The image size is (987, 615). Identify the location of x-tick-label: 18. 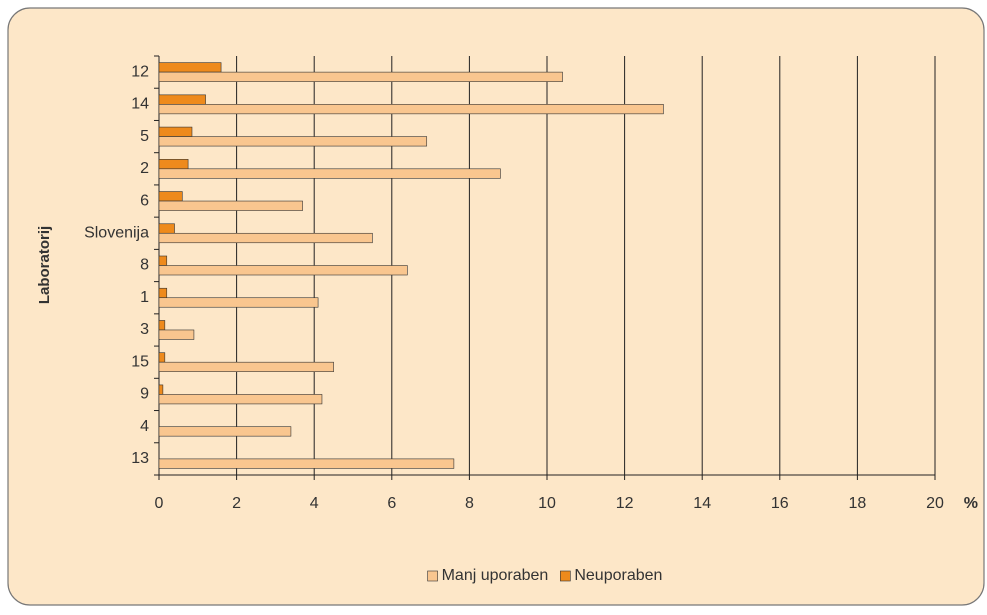
(858, 503).